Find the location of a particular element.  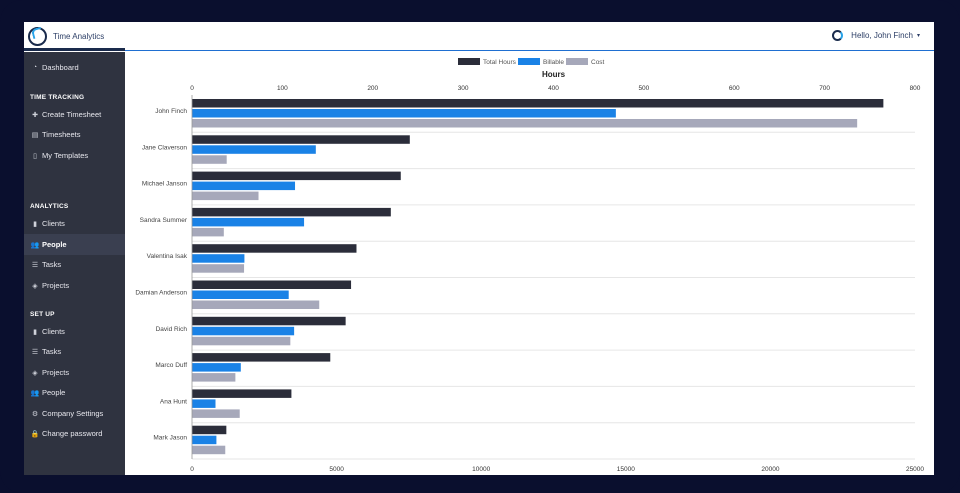

lock-icon: 🔒 is located at coordinates (35, 434).